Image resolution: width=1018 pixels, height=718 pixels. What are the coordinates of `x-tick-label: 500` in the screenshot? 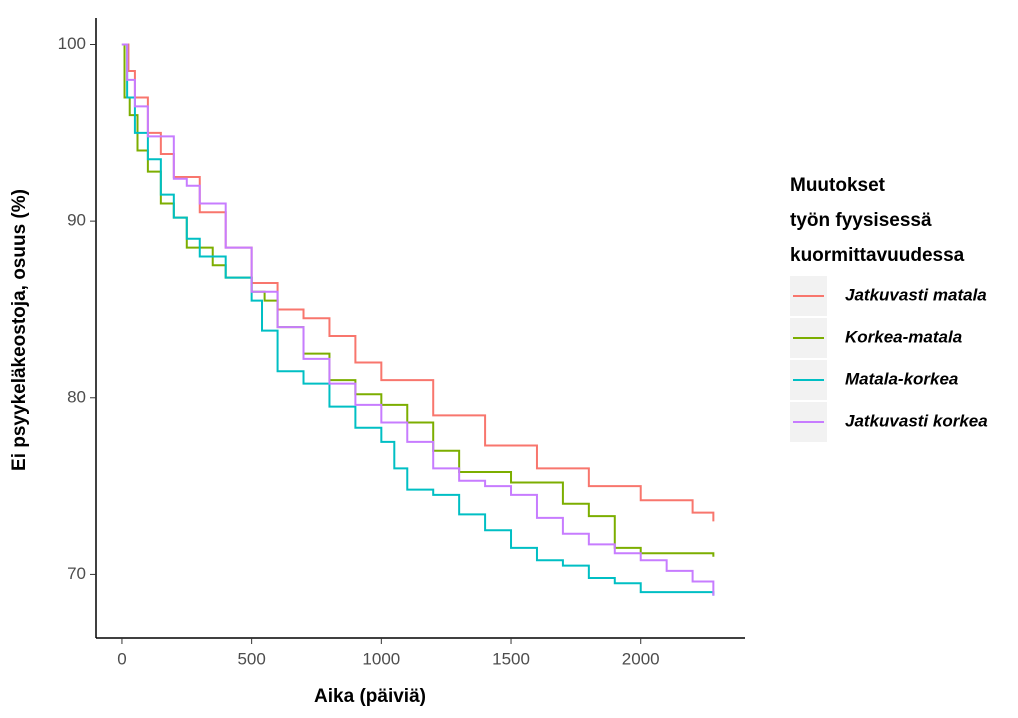 It's located at (251, 658).